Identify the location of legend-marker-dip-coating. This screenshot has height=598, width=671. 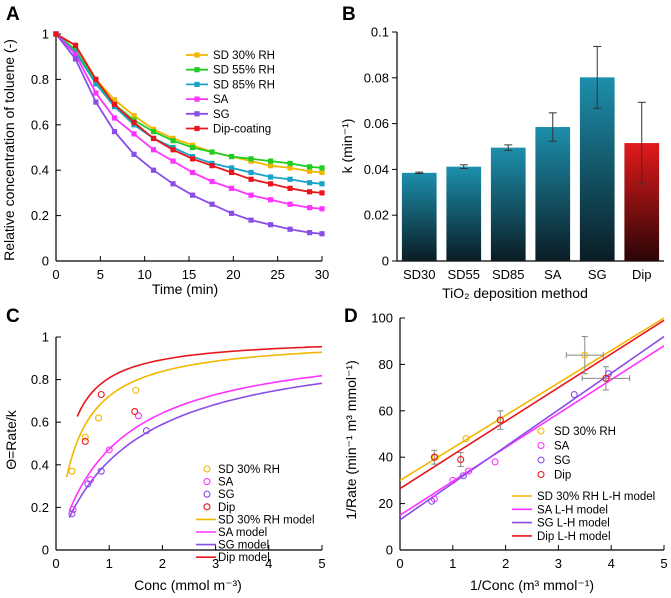
(197, 128).